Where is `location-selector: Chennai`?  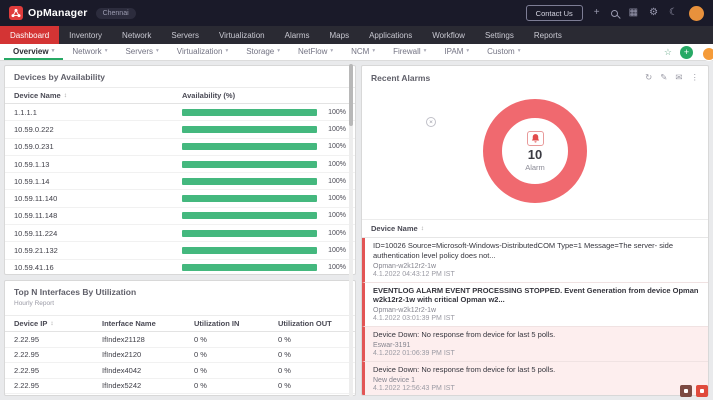
location-selector: Chennai is located at coordinates (115, 13).